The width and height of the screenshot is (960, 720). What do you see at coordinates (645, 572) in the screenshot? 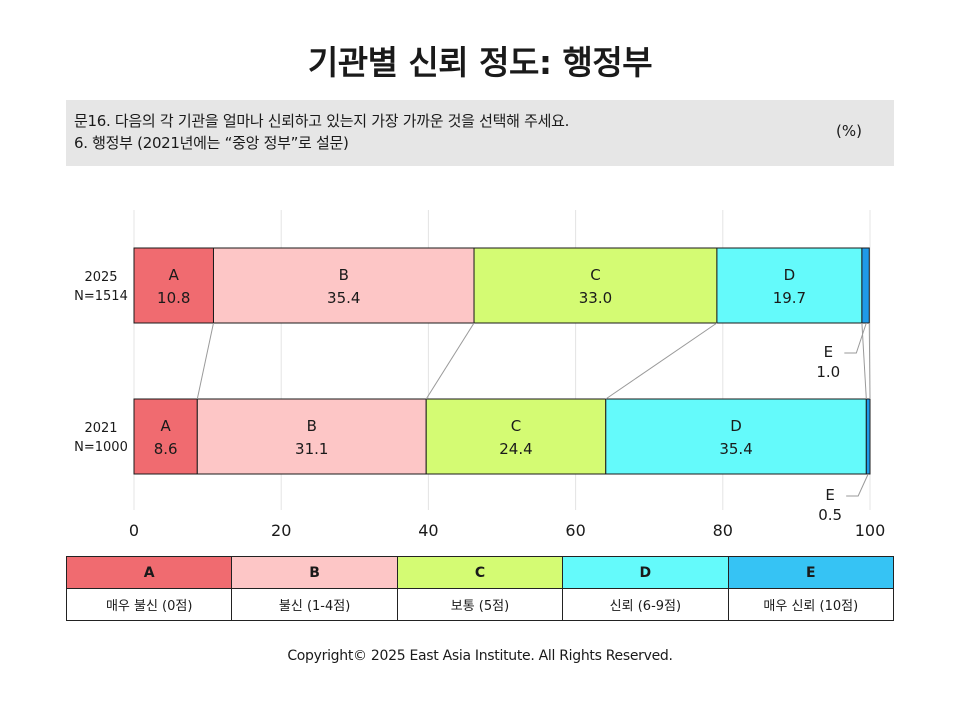
I see `legend-key-d: D` at bounding box center [645, 572].